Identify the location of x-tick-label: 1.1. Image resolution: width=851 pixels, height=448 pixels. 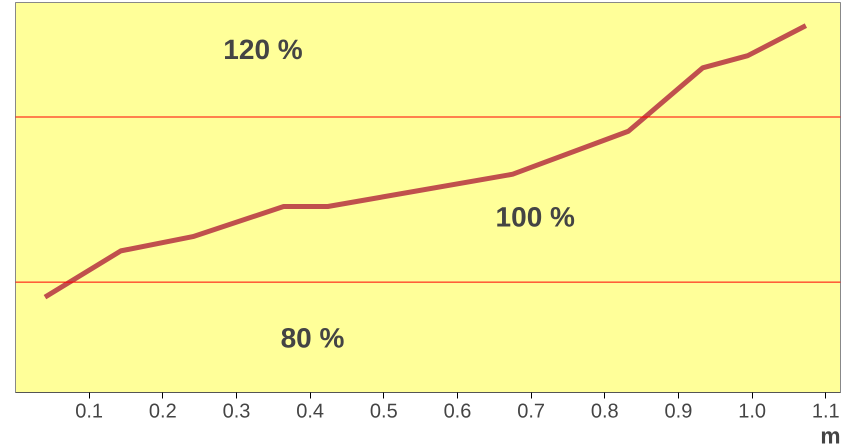
(826, 411).